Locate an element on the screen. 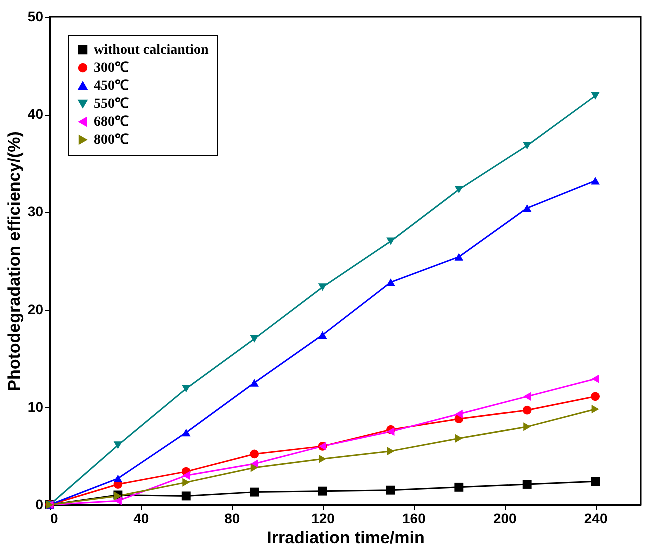  y-tick-label: 30 is located at coordinates (36, 212).